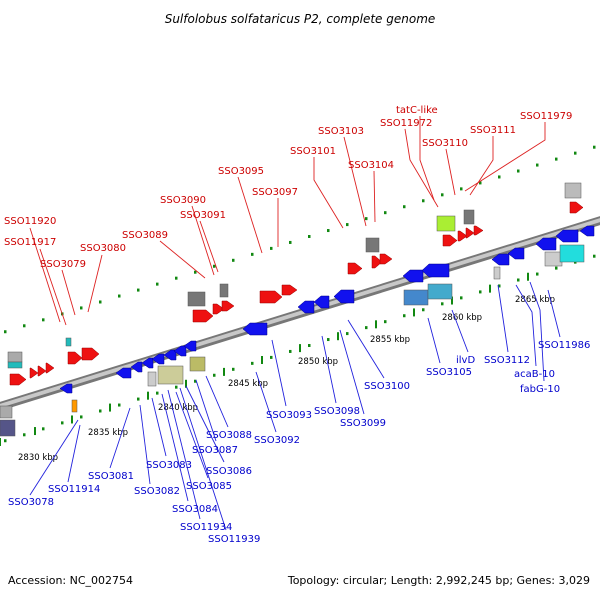 Image resolution: width=600 pixels, height=600 pixels. Describe the element at coordinates (406, 123) in the screenshot. I see `forward-gene-label: SSO11972` at that location.